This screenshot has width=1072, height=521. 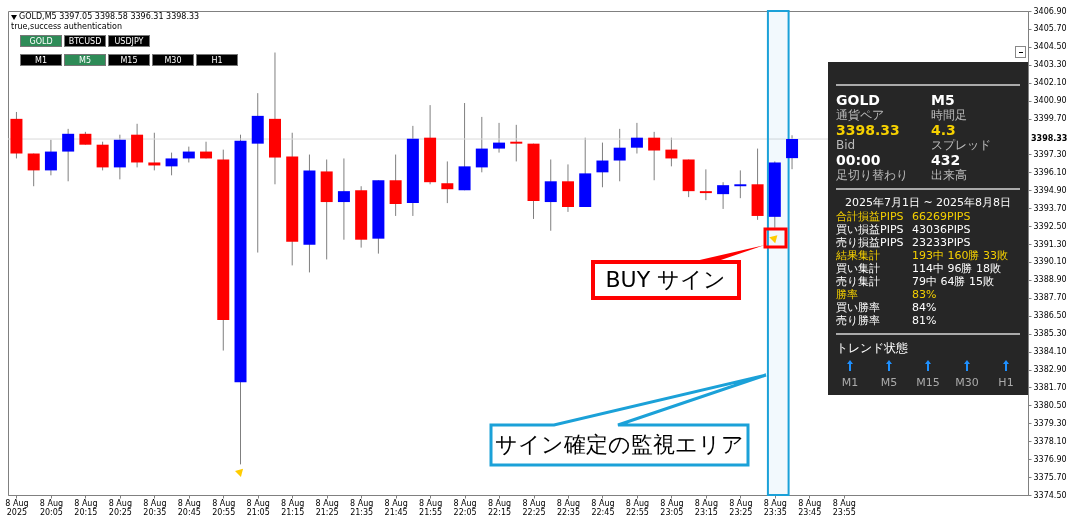 I want to click on x-tick-label: 8 Aug 21:35, so click(x=362, y=507).